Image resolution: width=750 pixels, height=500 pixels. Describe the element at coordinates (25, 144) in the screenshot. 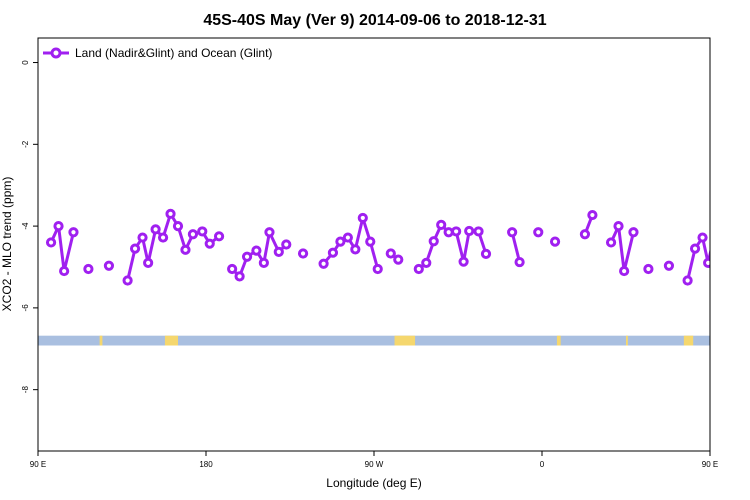

I see `y-tick-label: -2` at that location.